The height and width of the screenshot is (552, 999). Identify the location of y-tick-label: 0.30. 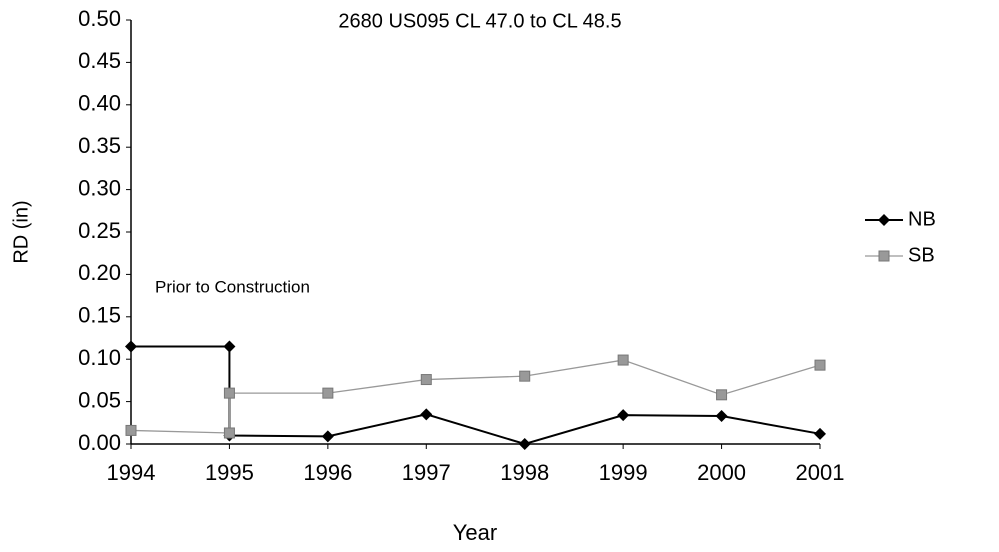
(99, 187).